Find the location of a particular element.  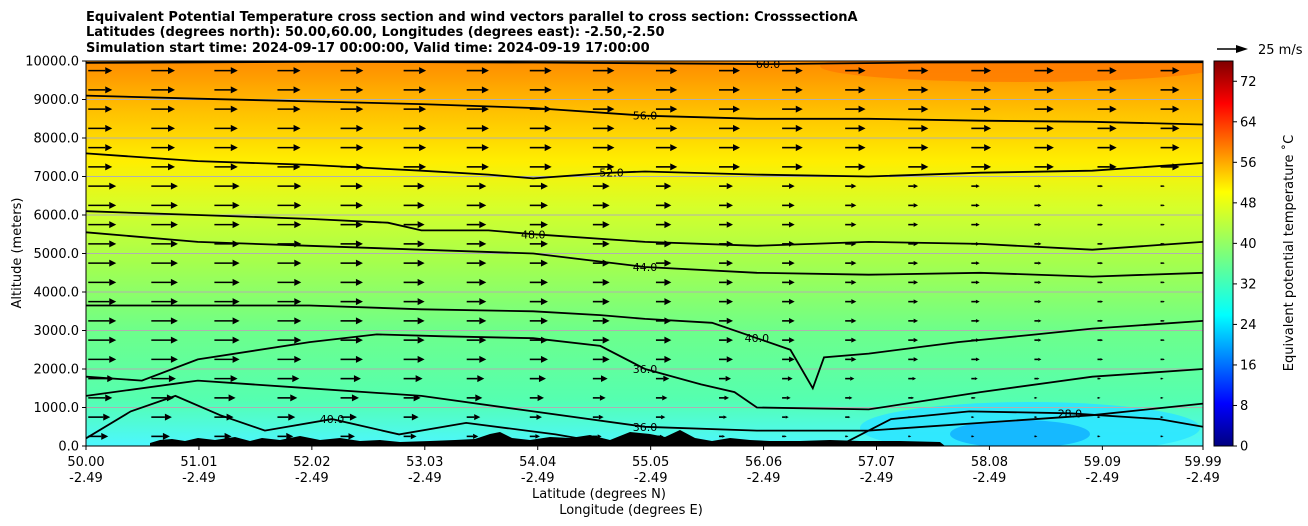

wind-key-arrowhead is located at coordinates (1242, 49).